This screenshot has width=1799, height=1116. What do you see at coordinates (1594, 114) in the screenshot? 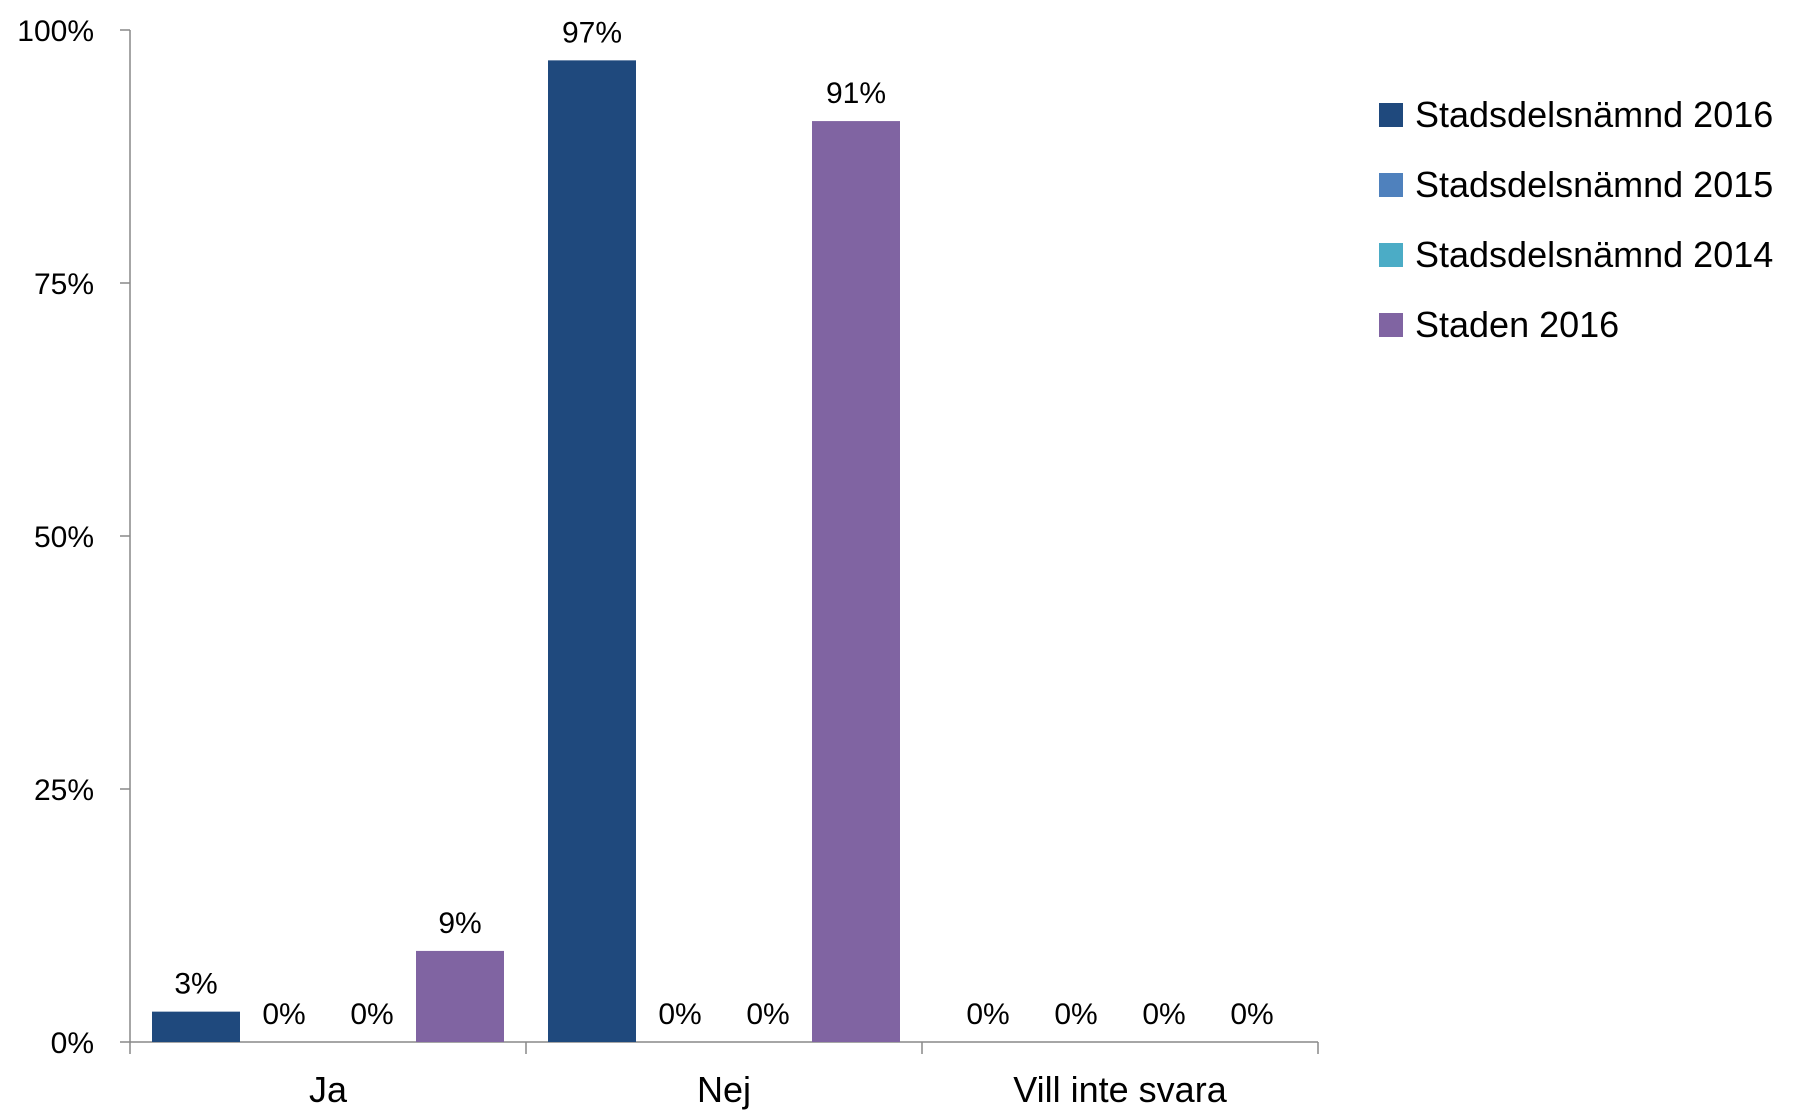
I see `legend-label: Stadsdelsnämnd 2016` at bounding box center [1594, 114].